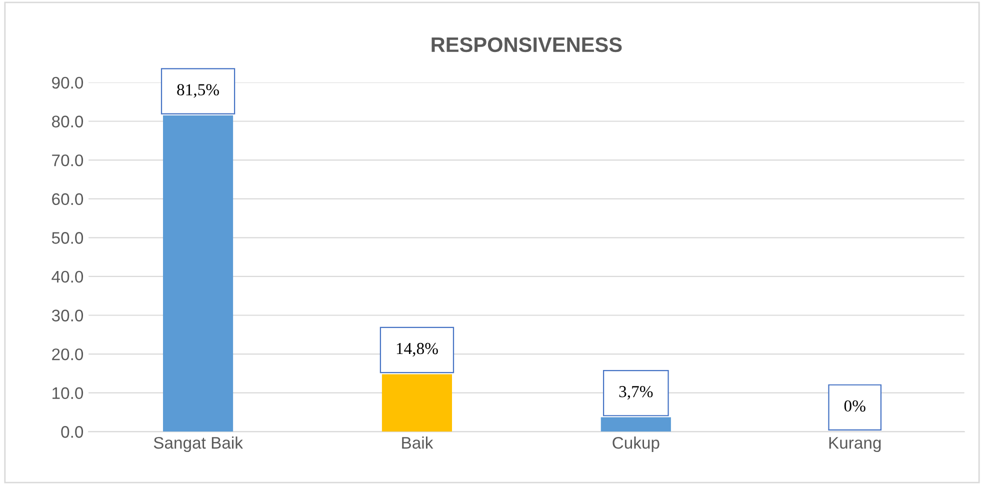  What do you see at coordinates (68, 276) in the screenshot?
I see `y-tick-label: 40.0` at bounding box center [68, 276].